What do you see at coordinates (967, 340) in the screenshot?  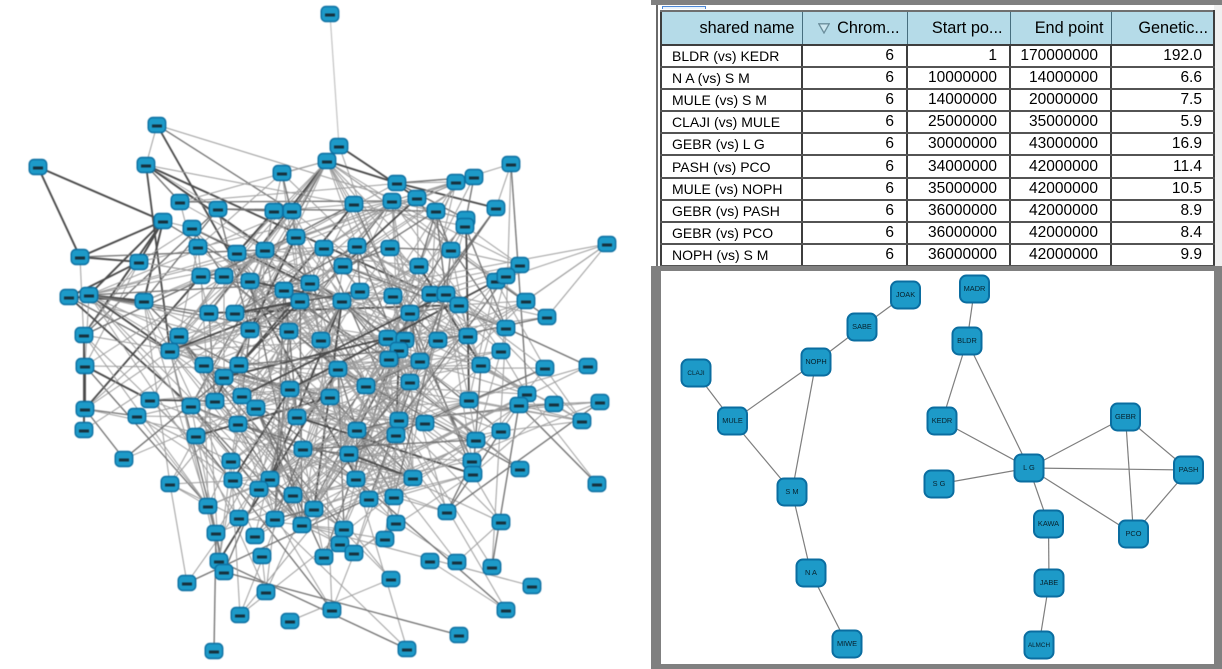 I see `svg-text: BLDR` at bounding box center [967, 340].